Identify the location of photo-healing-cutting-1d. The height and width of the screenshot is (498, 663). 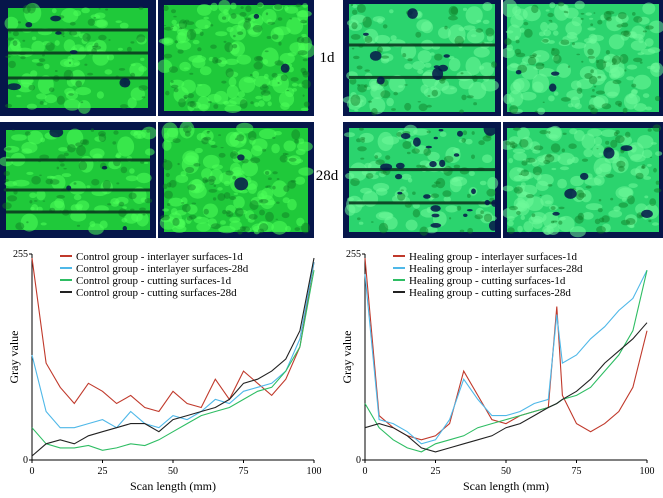
(583, 58).